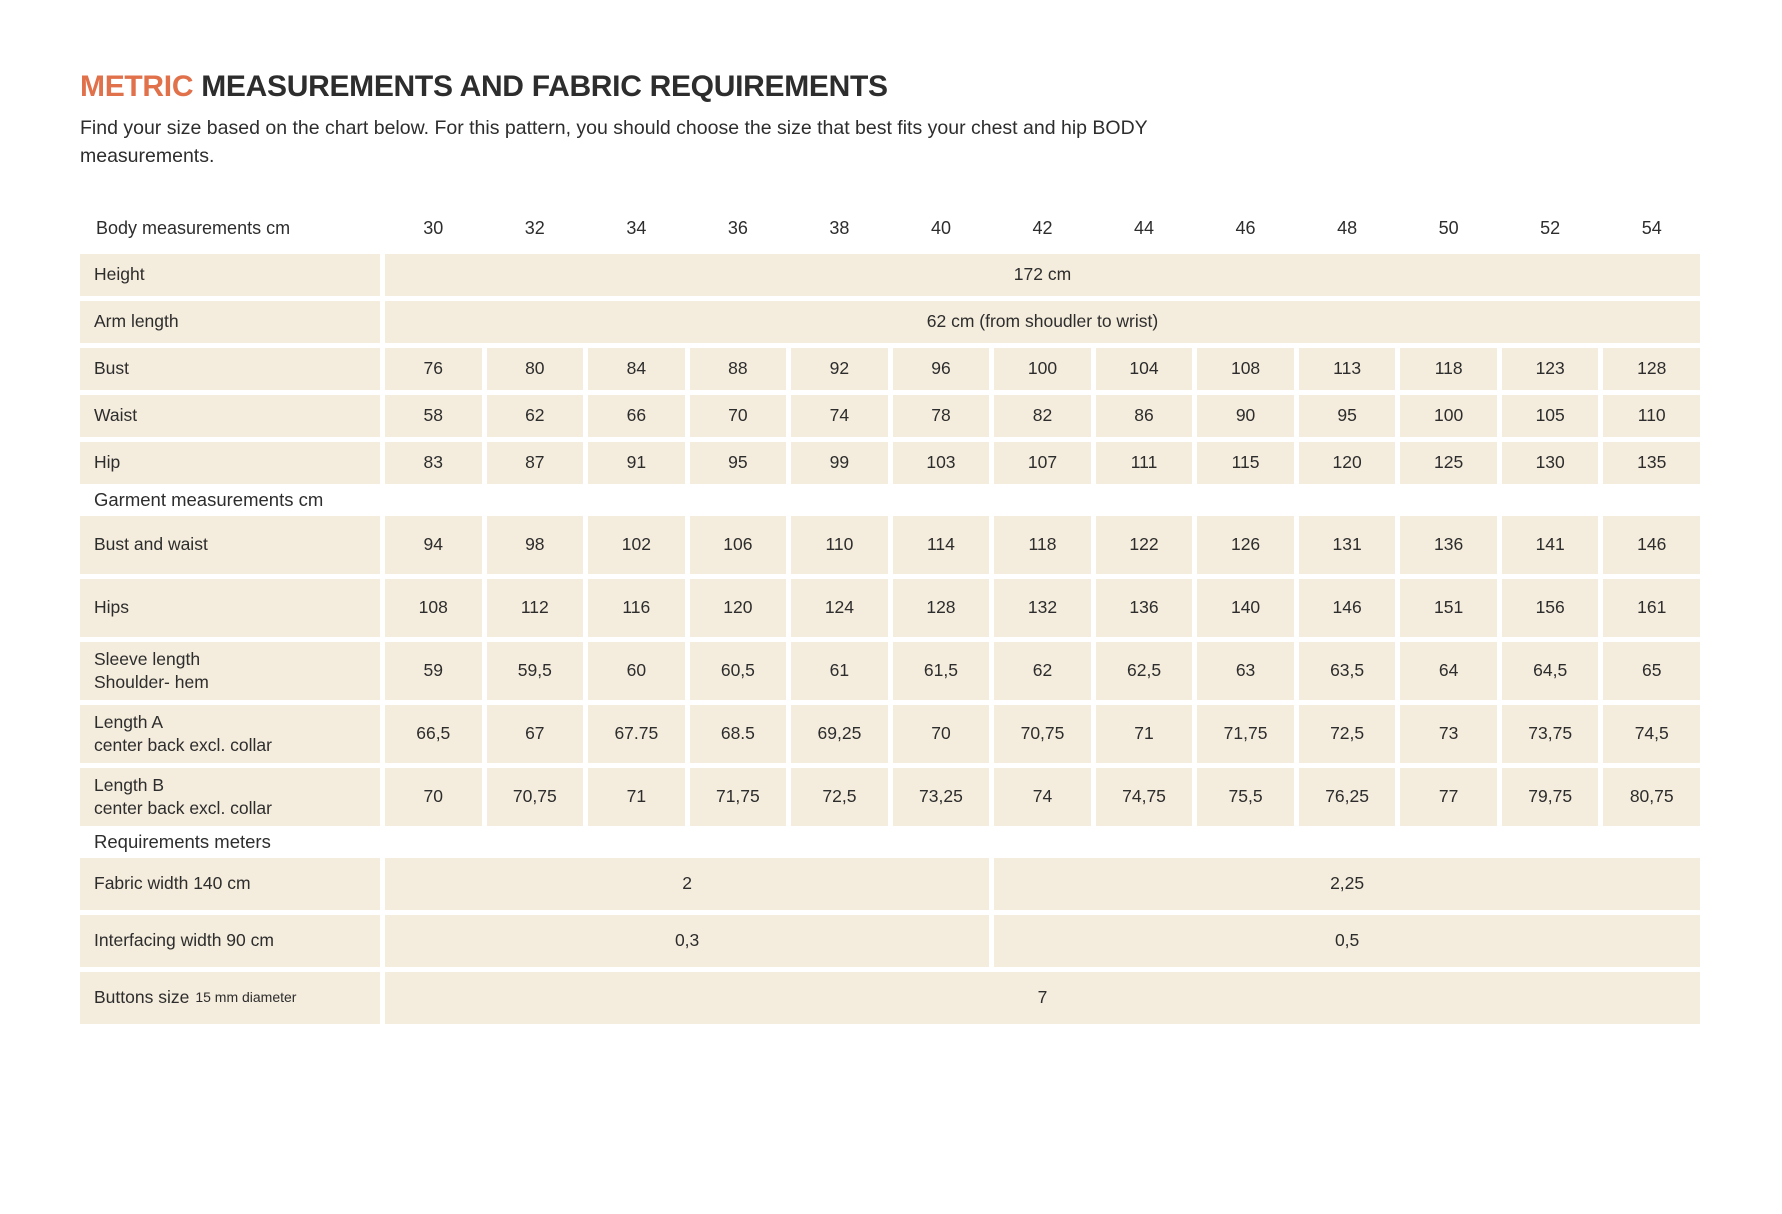 This screenshot has height=1214, width=1782. What do you see at coordinates (941, 670) in the screenshot?
I see `measurement-cell: 61,5` at bounding box center [941, 670].